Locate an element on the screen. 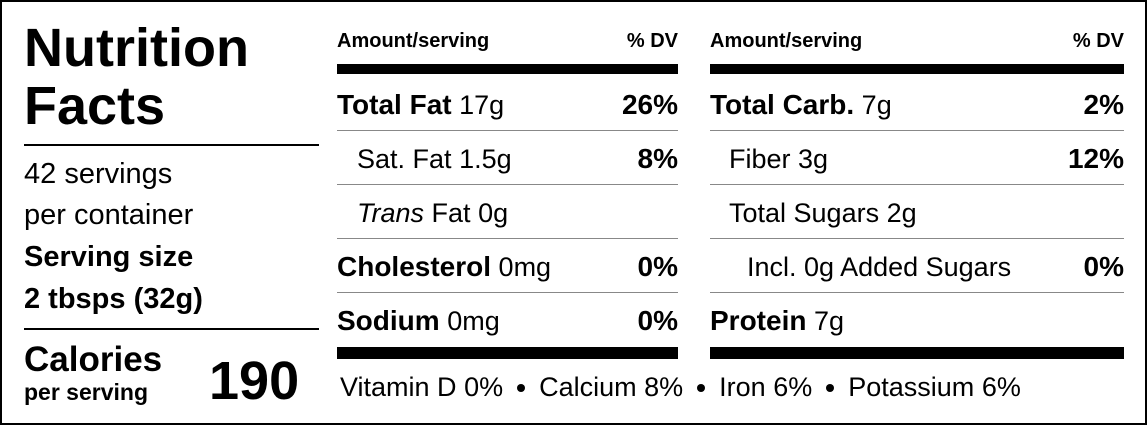  vitamin: Potassium 6% is located at coordinates (934, 387).